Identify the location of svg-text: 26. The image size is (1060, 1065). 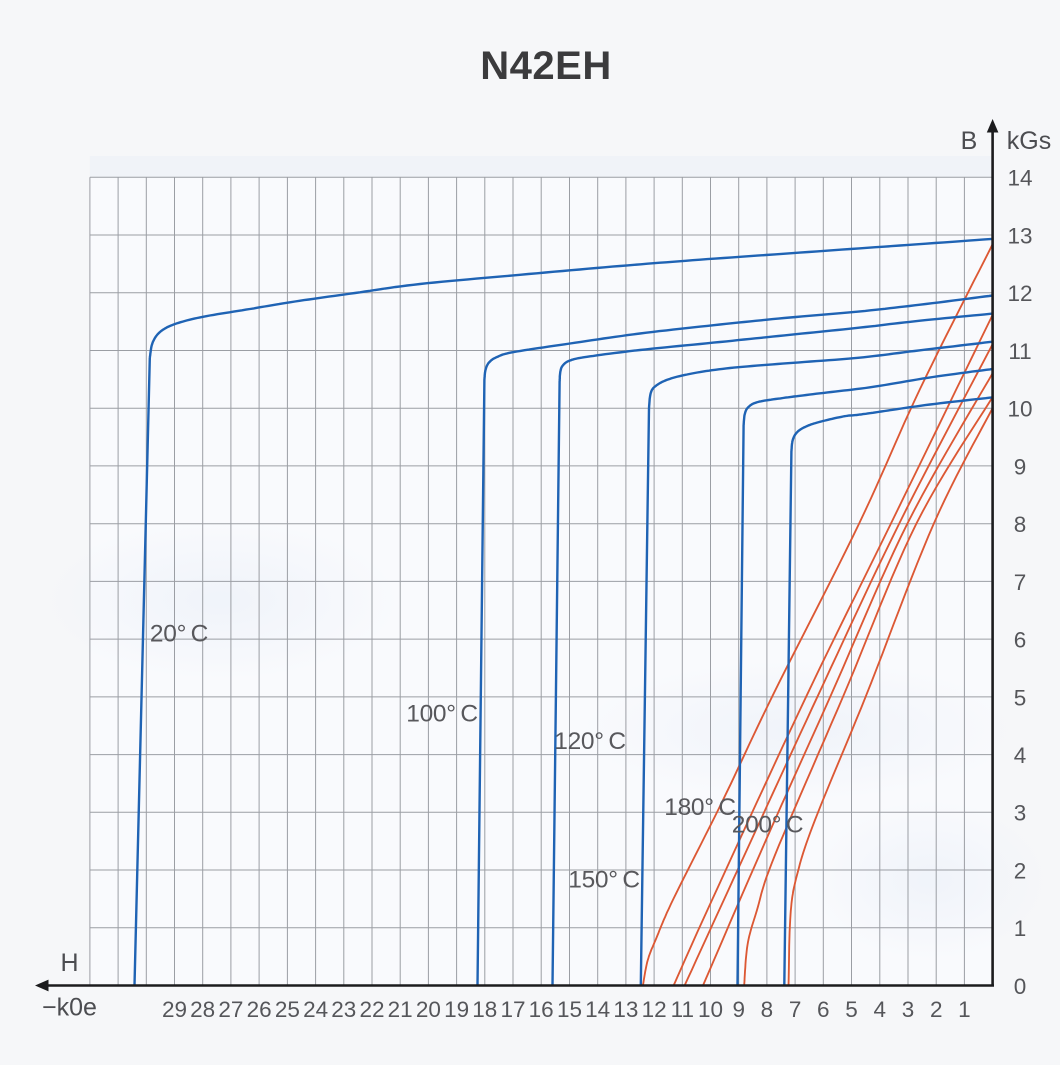
(259, 1009).